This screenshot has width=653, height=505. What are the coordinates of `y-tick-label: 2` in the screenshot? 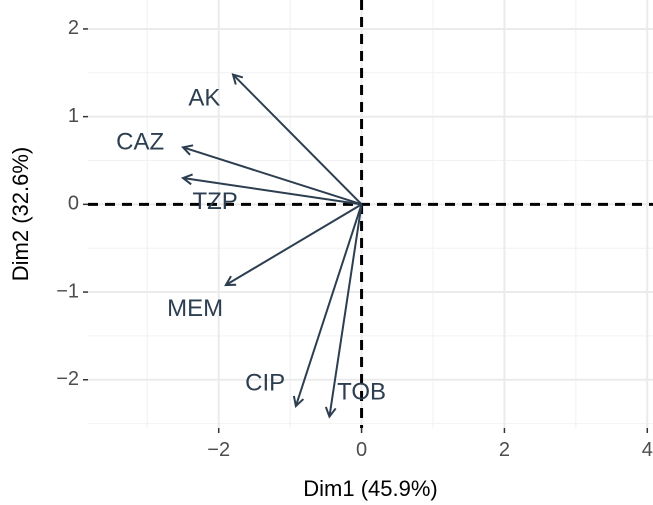 It's located at (73, 28).